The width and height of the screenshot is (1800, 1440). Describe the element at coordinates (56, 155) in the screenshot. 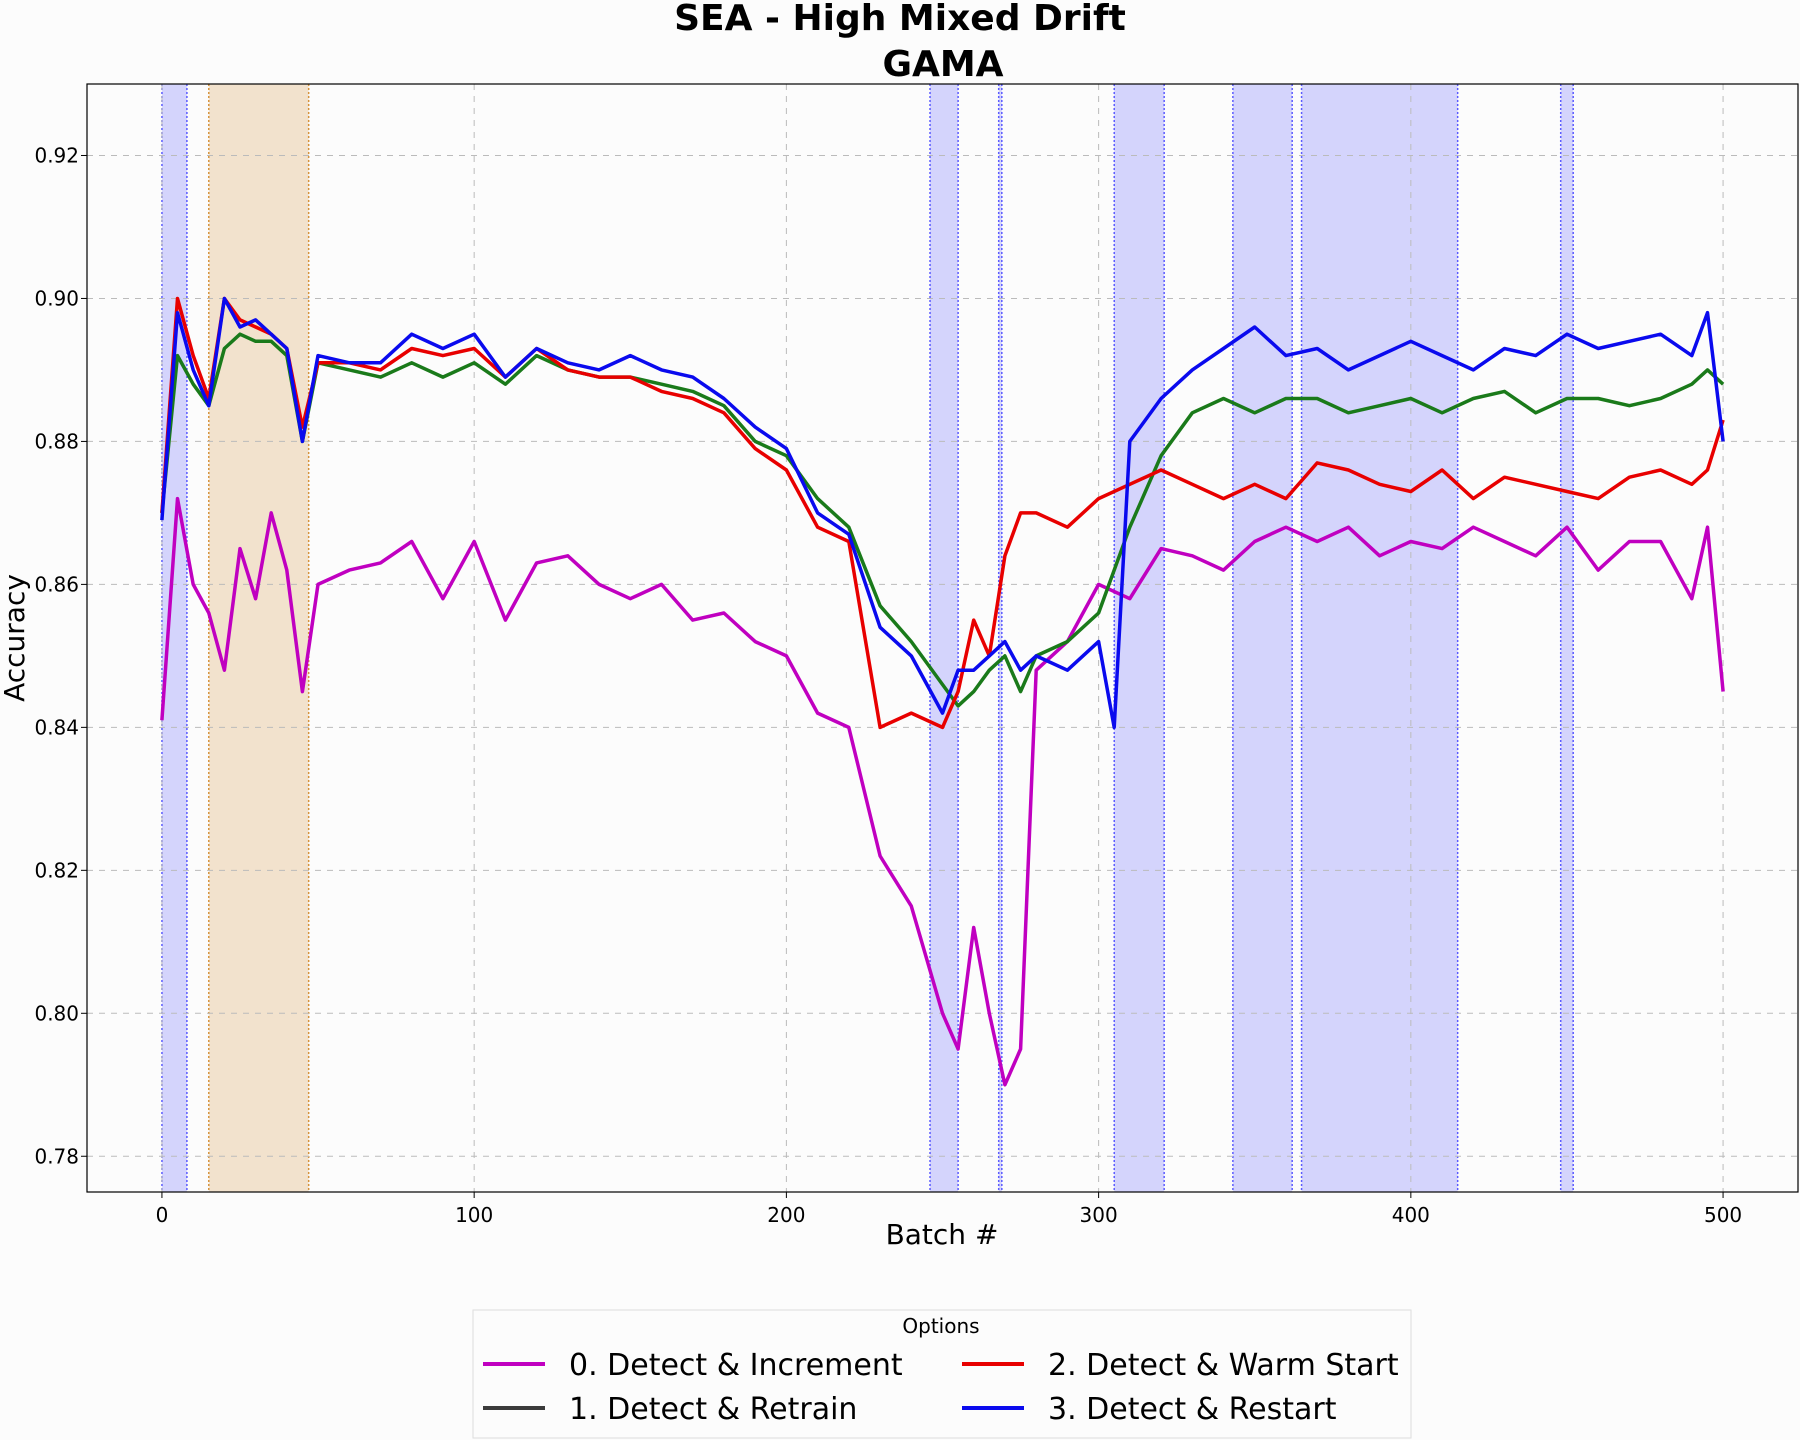

I see `y-tick-label: 0.92` at that location.